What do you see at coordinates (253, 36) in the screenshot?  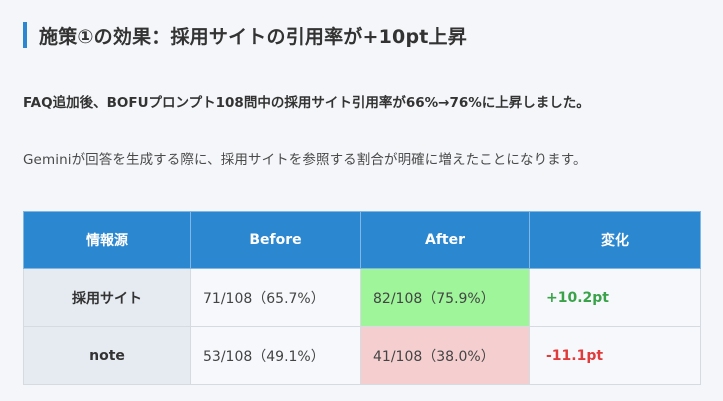 I see `heading-title: 施策①の効果：採用サイトの引用率が+10pt上昇` at bounding box center [253, 36].